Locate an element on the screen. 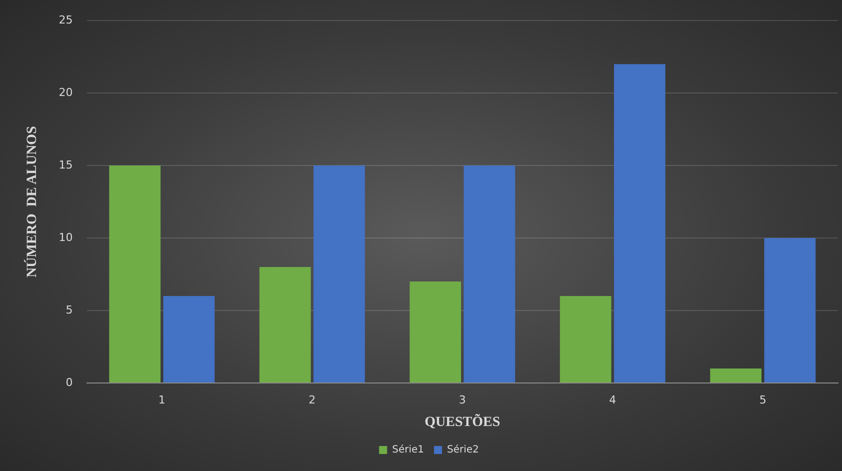 The image size is (842, 471). x-tick-label: 2 is located at coordinates (312, 399).